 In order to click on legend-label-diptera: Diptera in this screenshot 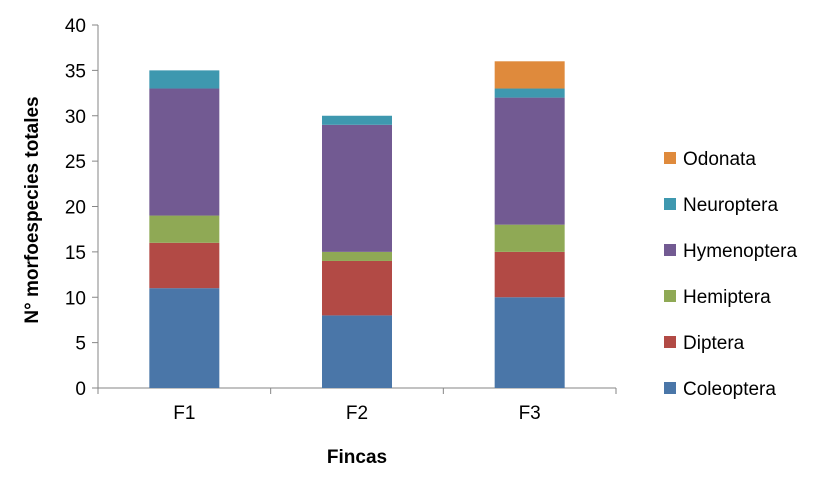, I will do `click(714, 343)`.